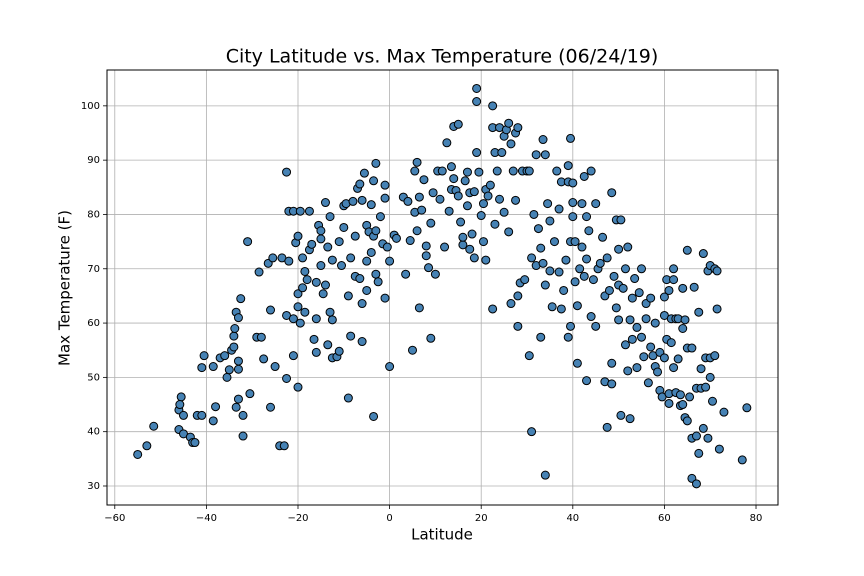 Image resolution: width=864 pixels, height=576 pixels. Describe the element at coordinates (481, 518) in the screenshot. I see `x-tick-label: 20` at that location.